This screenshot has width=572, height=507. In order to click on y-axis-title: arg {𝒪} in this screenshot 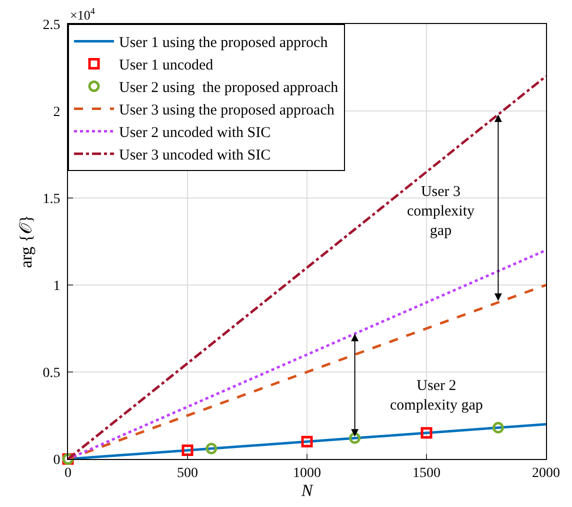, I will do `click(26, 241)`.